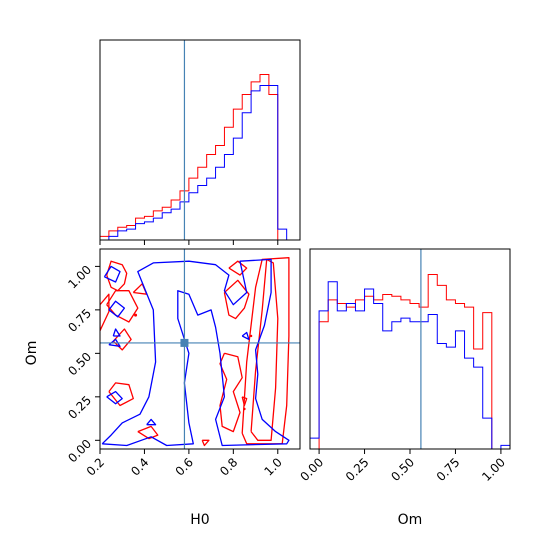  Describe the element at coordinates (311, 469) in the screenshot. I see `om-hist-xtick-label-0: 0.00` at that location.